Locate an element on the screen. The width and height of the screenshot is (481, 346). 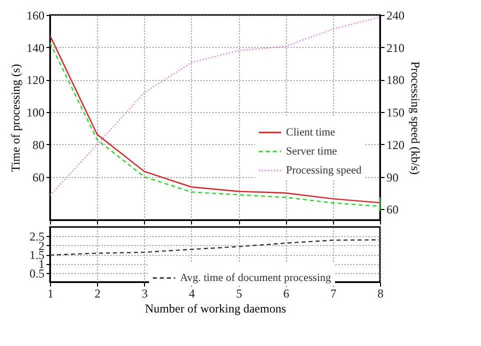
y2-tick-label: 240 is located at coordinates (395, 15).